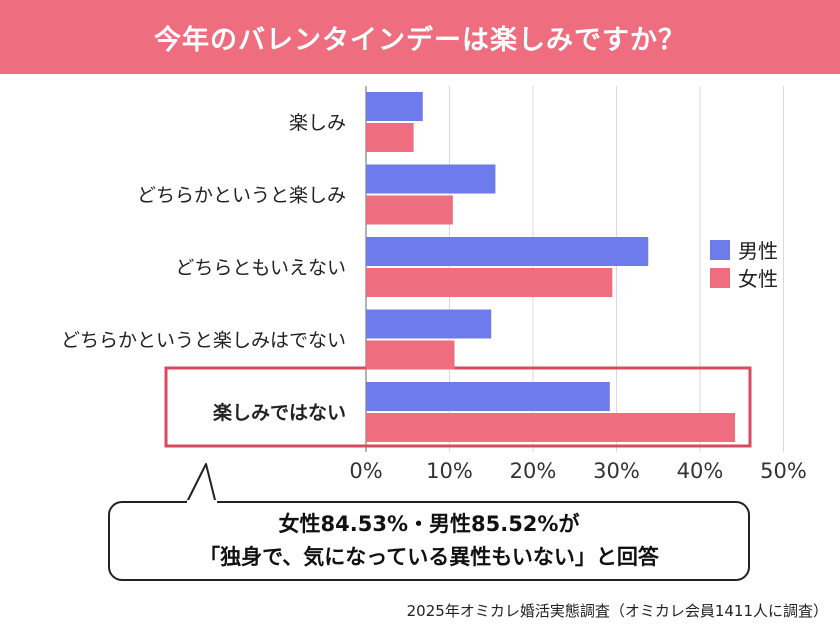  Describe the element at coordinates (616, 471) in the screenshot. I see `x-tick-label: 30%` at that location.